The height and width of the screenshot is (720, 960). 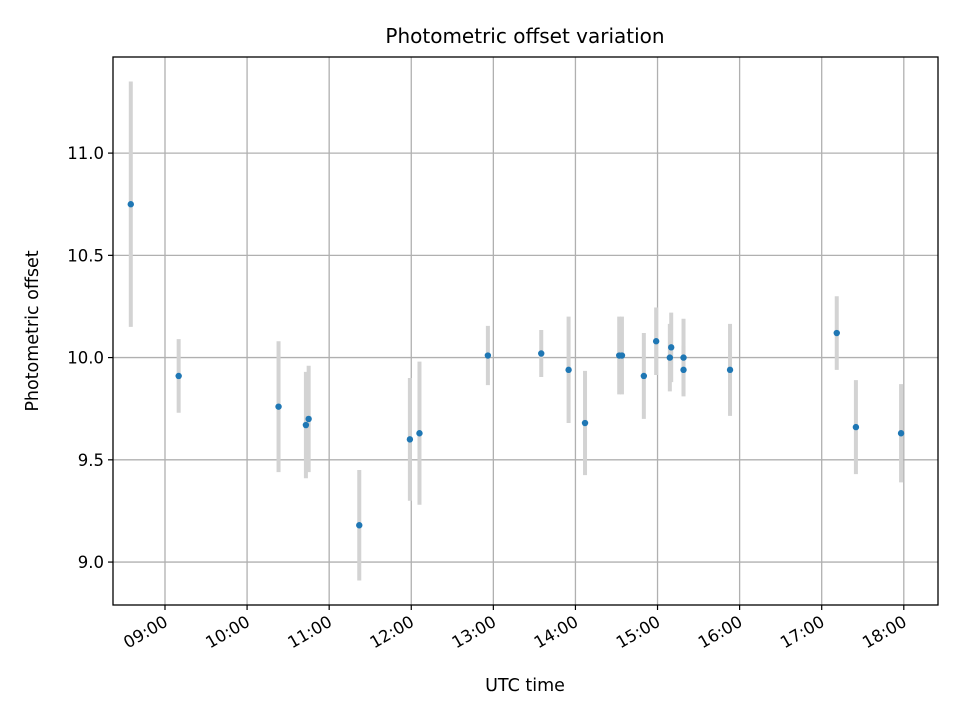 What do you see at coordinates (33, 330) in the screenshot?
I see `y-axis-label: Photometric offset` at bounding box center [33, 330].